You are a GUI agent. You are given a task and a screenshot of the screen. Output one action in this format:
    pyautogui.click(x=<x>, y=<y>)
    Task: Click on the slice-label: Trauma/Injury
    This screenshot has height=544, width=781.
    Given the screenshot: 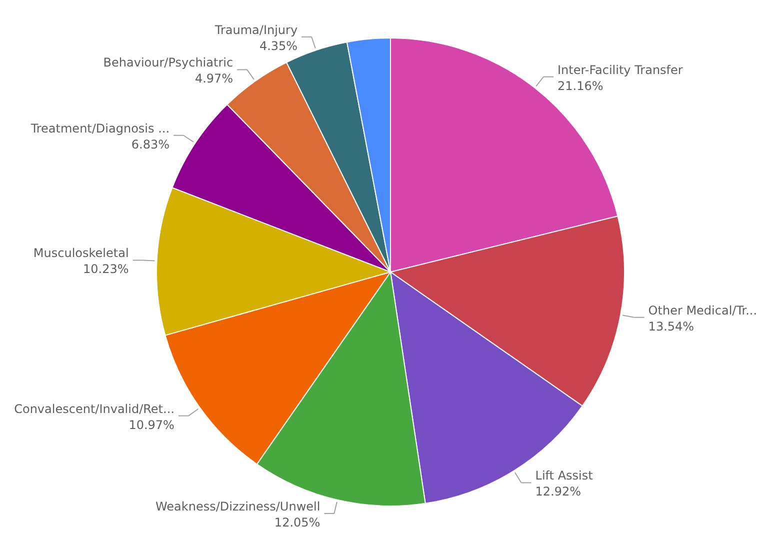 What is the action you would take?
    pyautogui.click(x=256, y=29)
    